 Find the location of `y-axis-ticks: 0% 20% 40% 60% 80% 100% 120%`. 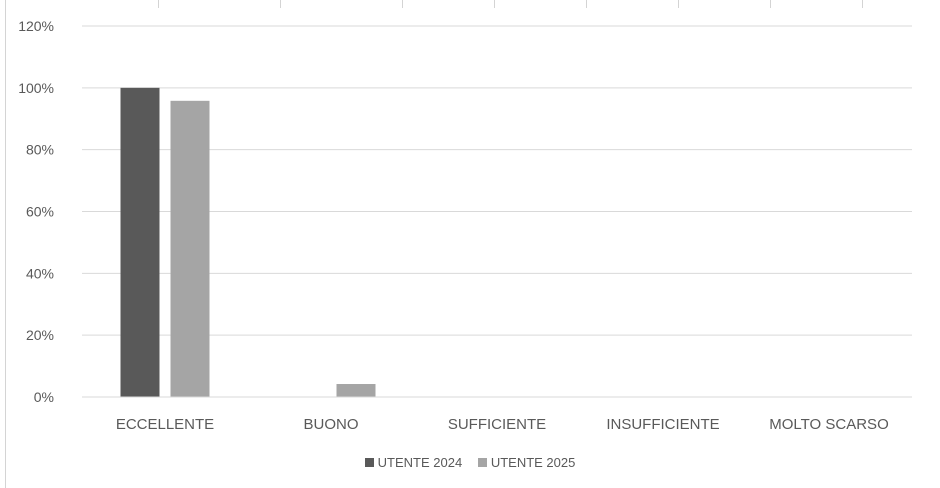

y-axis-ticks: 0% 20% 40% 60% 80% 100% 120% is located at coordinates (36, 211).